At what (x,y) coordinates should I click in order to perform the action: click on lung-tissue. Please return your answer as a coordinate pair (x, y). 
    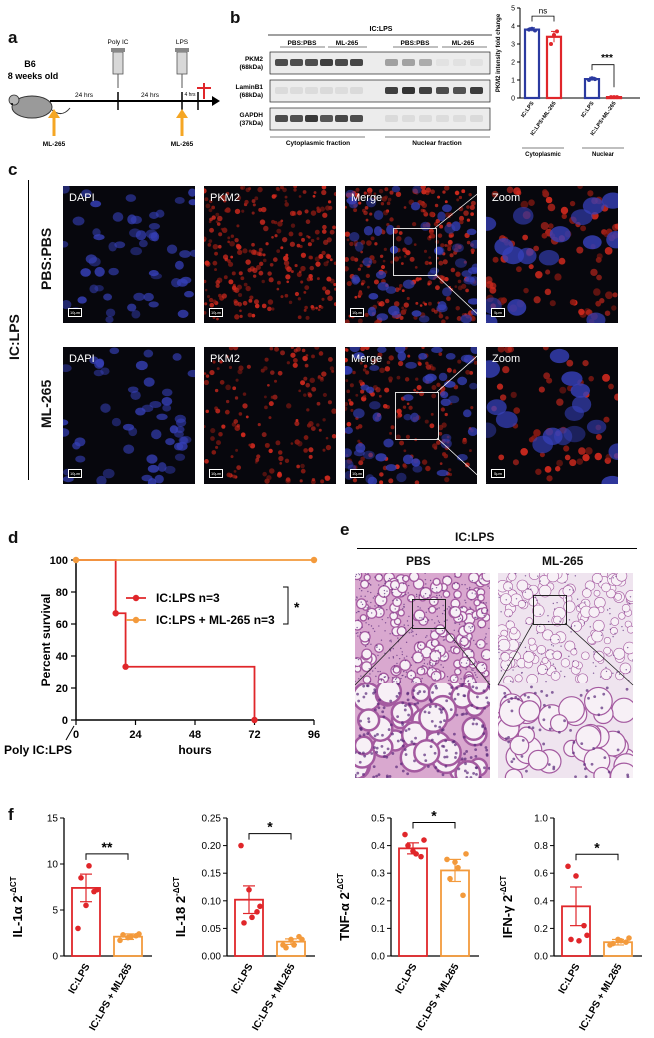
    Looking at the image, I should click on (422, 730).